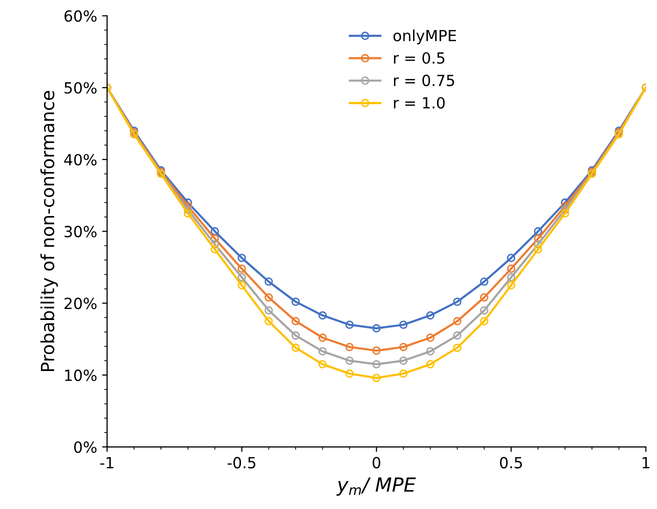 The image size is (657, 509). Describe the element at coordinates (80, 16) in the screenshot. I see `y-tick-label: 60%` at that location.